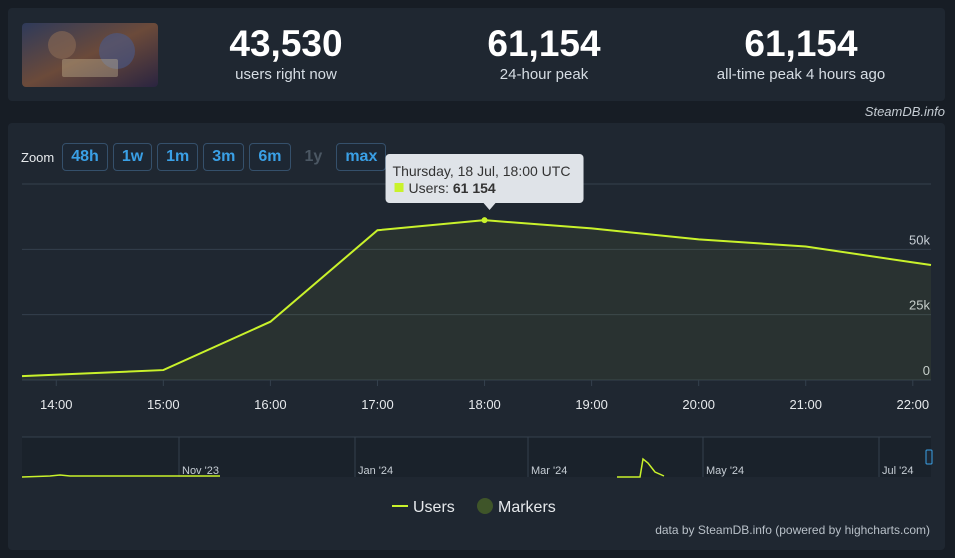 Image resolution: width=955 pixels, height=558 pixels. Describe the element at coordinates (452, 188) in the screenshot. I see `tooltip-row: Users: 61 154` at that location.